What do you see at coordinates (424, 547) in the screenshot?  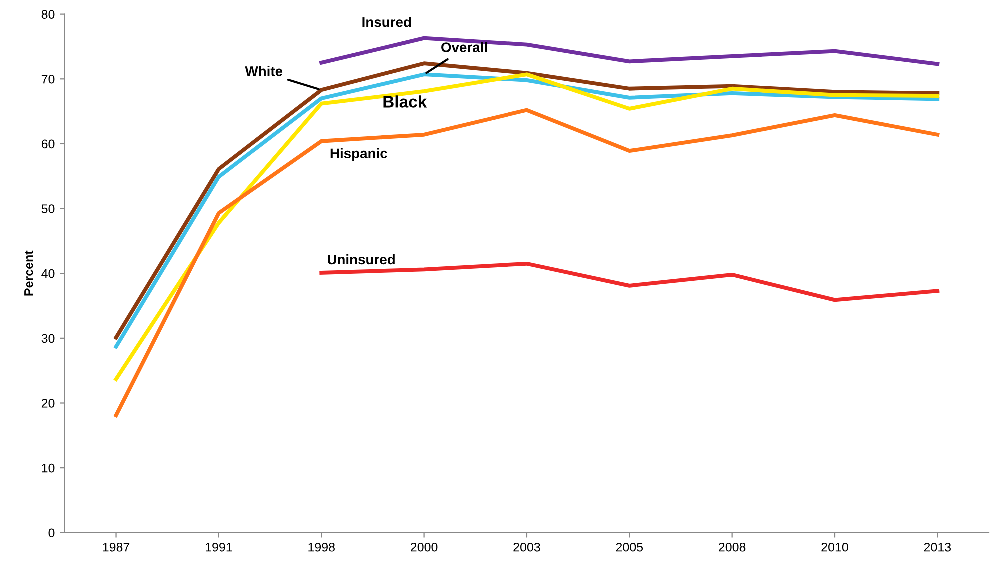 I see `x-tick-label: 2000` at bounding box center [424, 547].